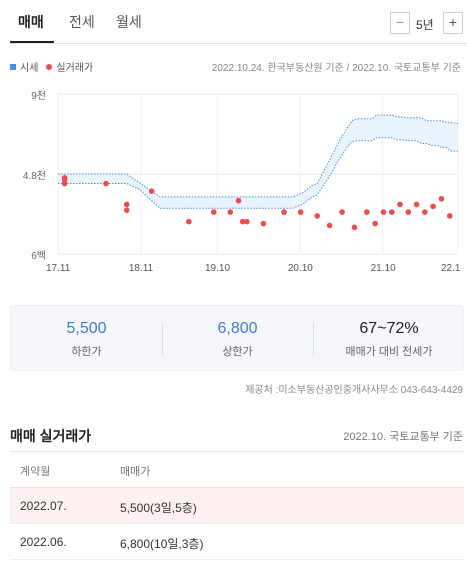 This screenshot has width=467, height=561. What do you see at coordinates (43, 542) in the screenshot?
I see `trade-month: 2022.06.` at bounding box center [43, 542].